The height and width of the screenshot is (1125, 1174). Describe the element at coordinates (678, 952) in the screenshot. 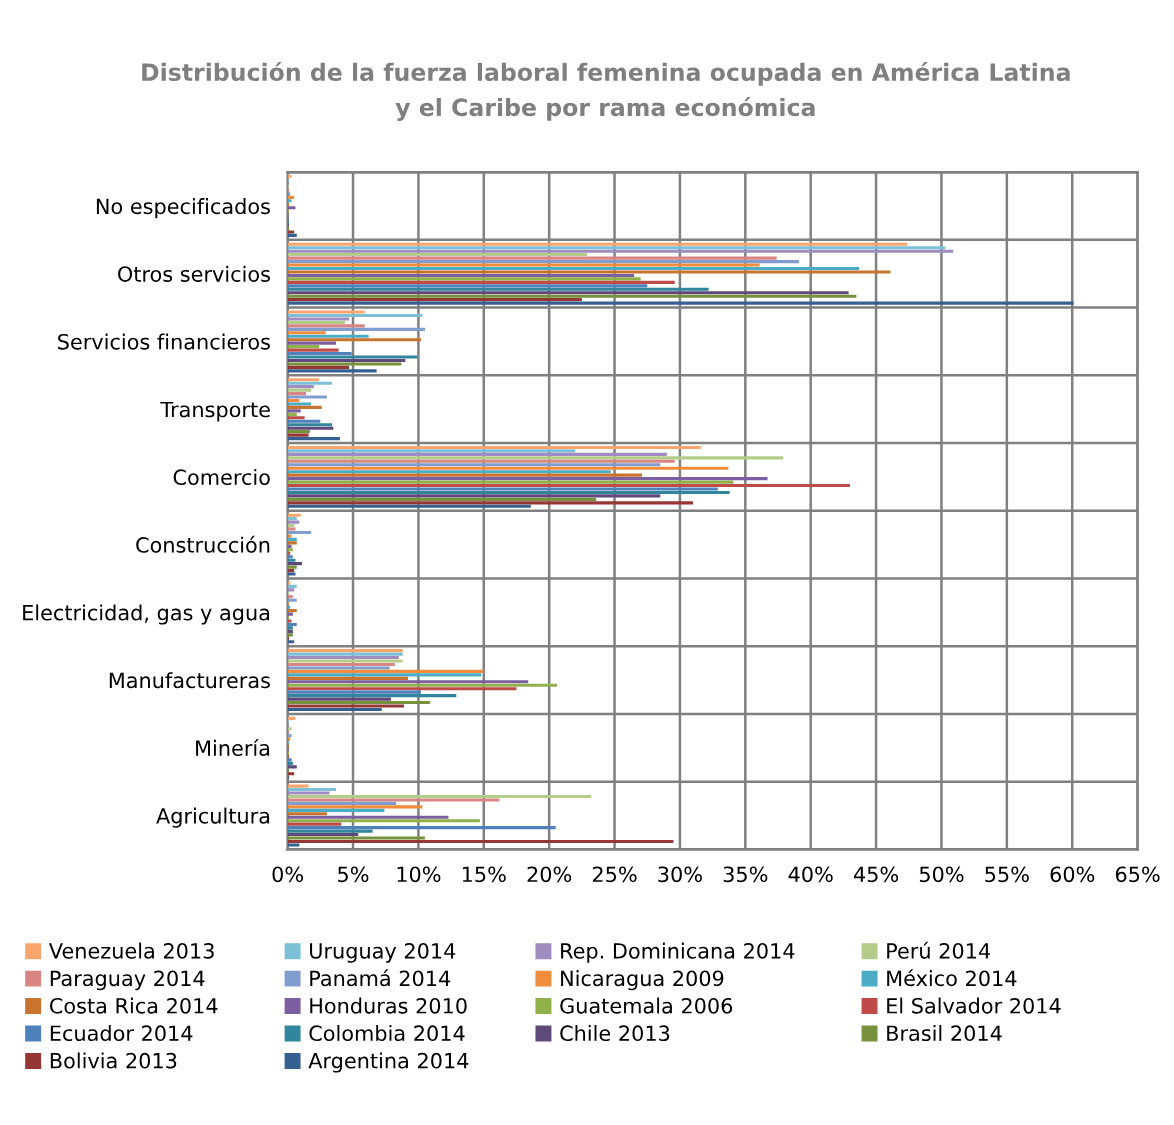

I see `legend-label: Rep. Dominicana 2014` at that location.